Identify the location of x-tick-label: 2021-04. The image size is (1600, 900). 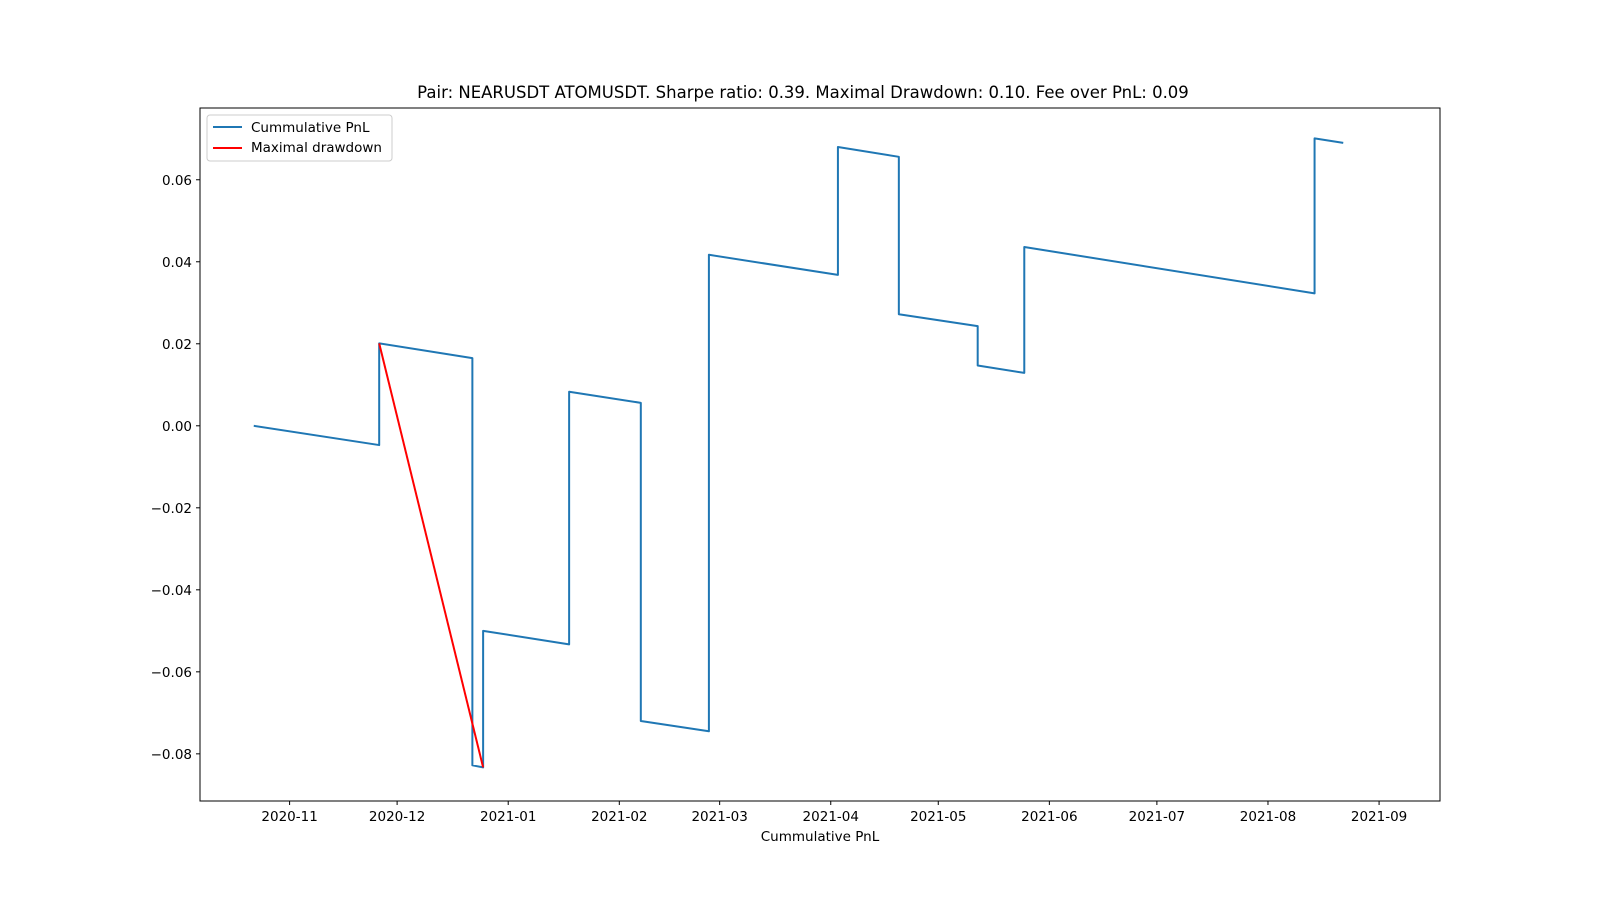
(831, 817).